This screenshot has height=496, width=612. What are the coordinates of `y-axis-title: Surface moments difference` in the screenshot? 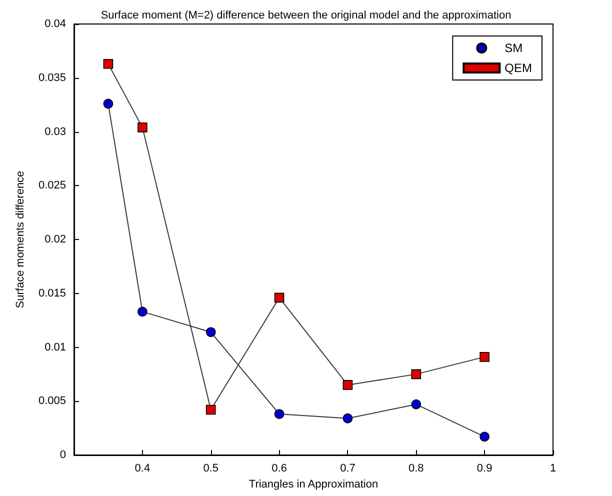 It's located at (20, 239).